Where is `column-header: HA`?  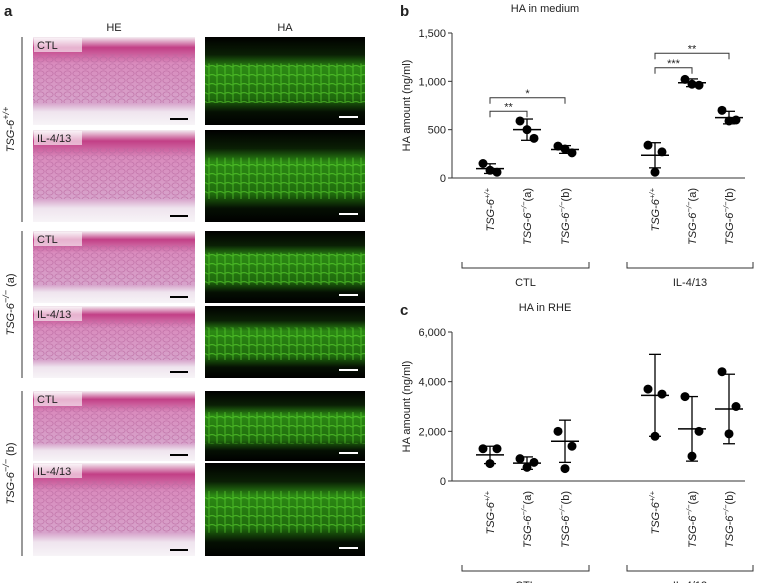 column-header: HA is located at coordinates (285, 28).